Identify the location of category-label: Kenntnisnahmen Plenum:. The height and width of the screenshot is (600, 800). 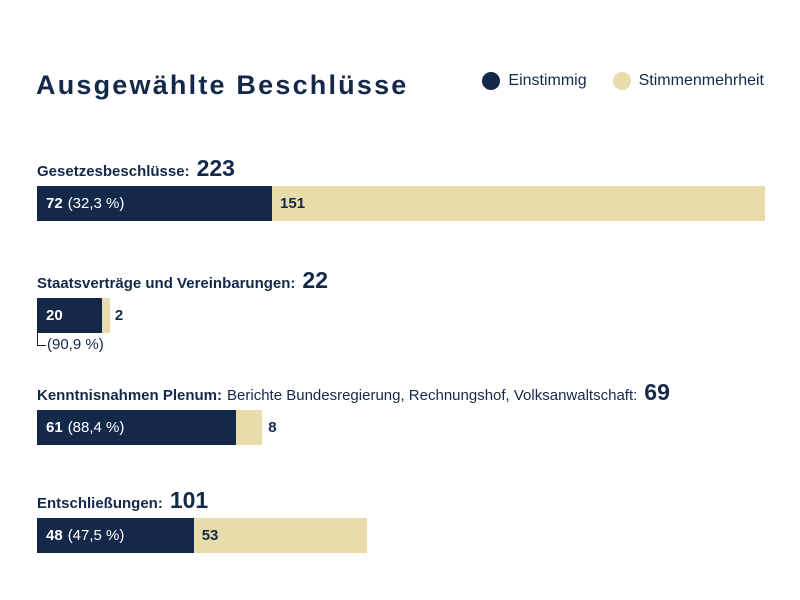
(130, 395).